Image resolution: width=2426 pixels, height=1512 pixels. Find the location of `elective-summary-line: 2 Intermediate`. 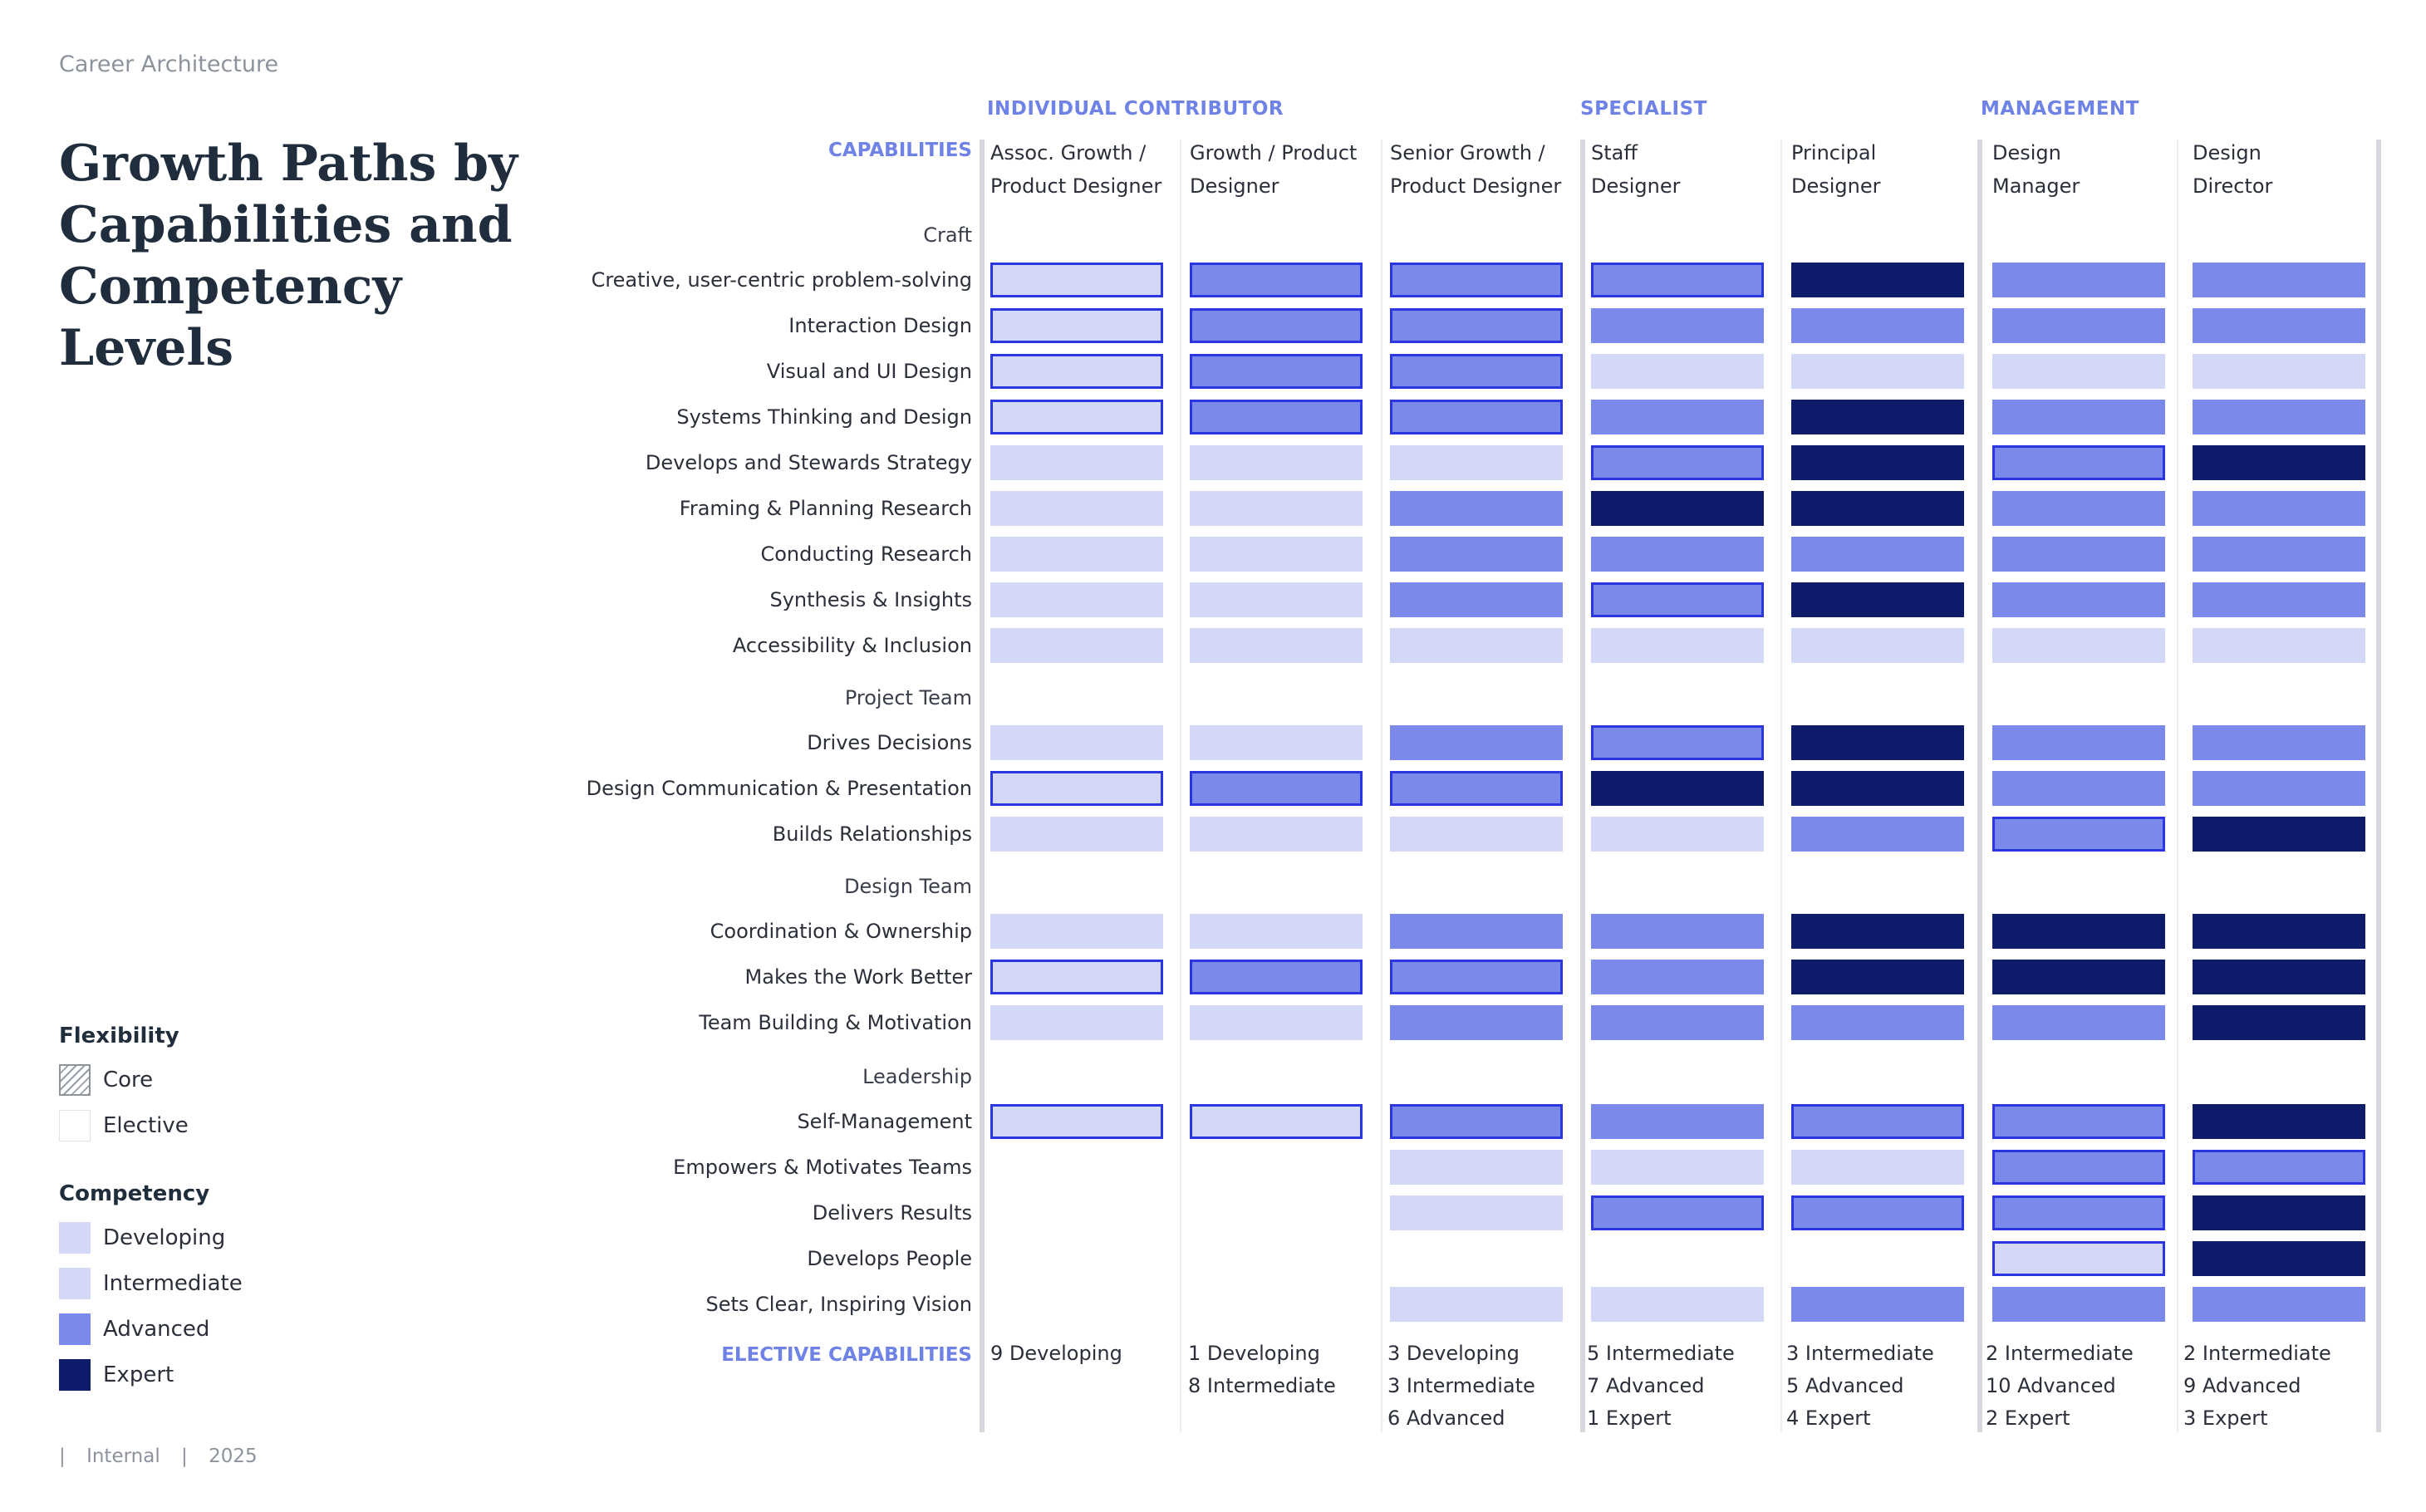

elective-summary-line: 2 Intermediate is located at coordinates (2060, 1354).